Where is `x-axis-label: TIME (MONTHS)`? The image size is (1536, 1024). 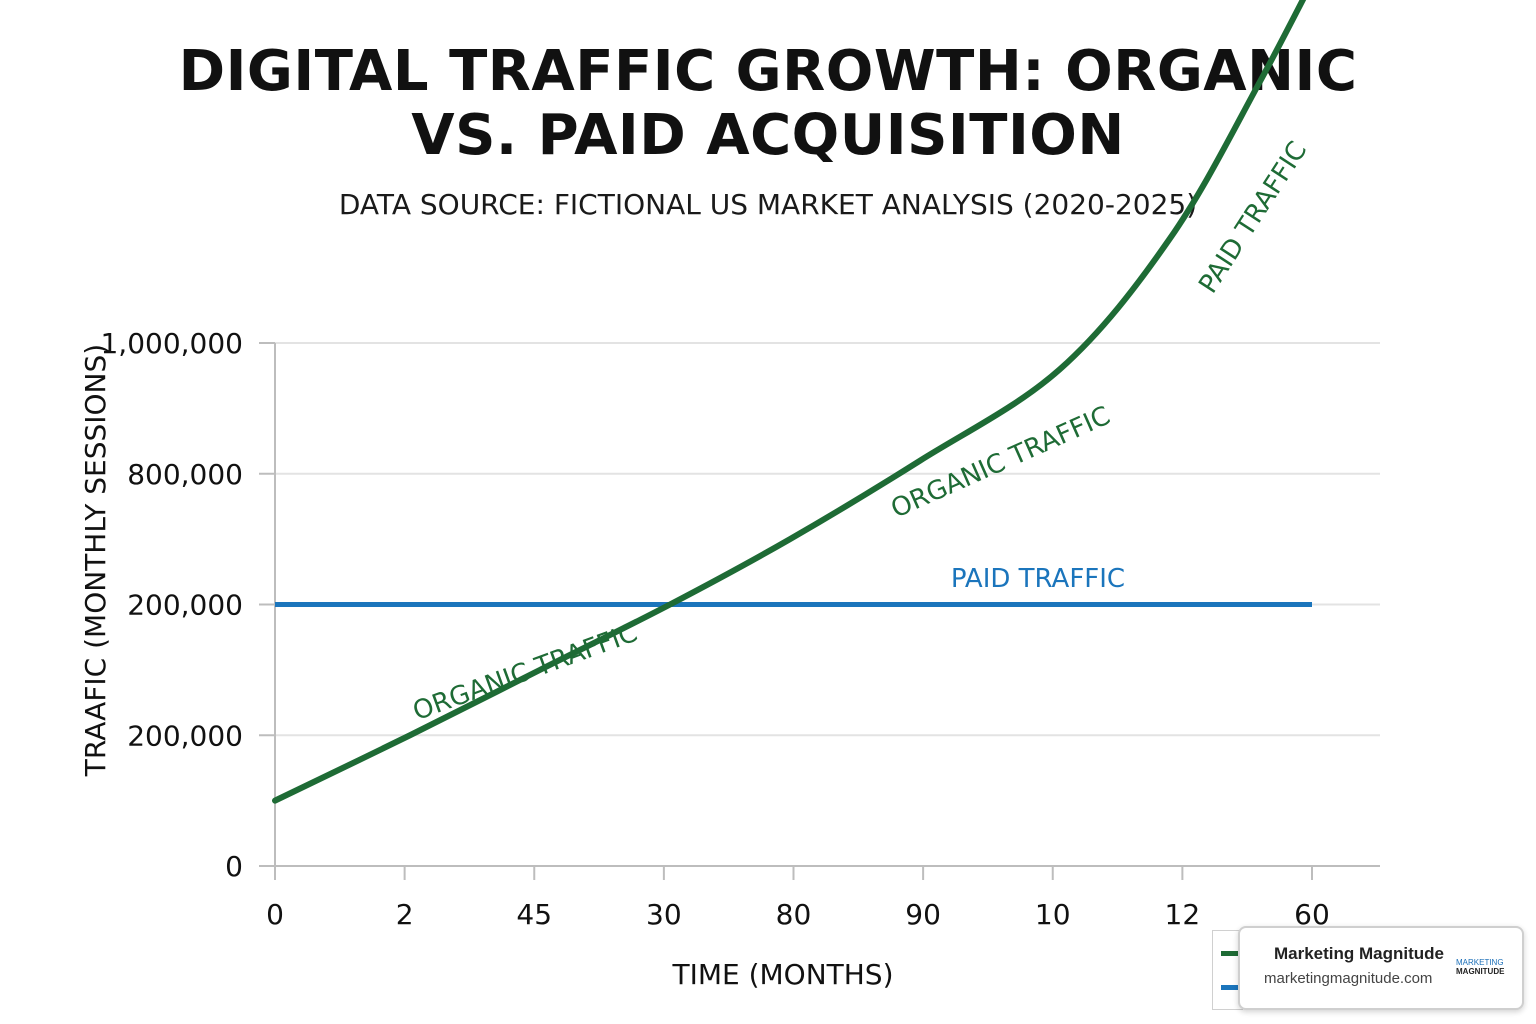
x-axis-label: TIME (MONTHS) is located at coordinates (782, 974).